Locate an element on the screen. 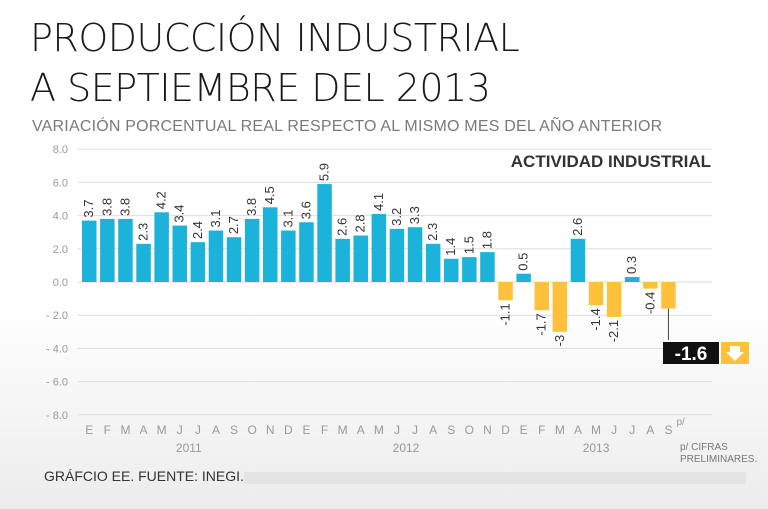  value-label: -1.4 is located at coordinates (595, 319).